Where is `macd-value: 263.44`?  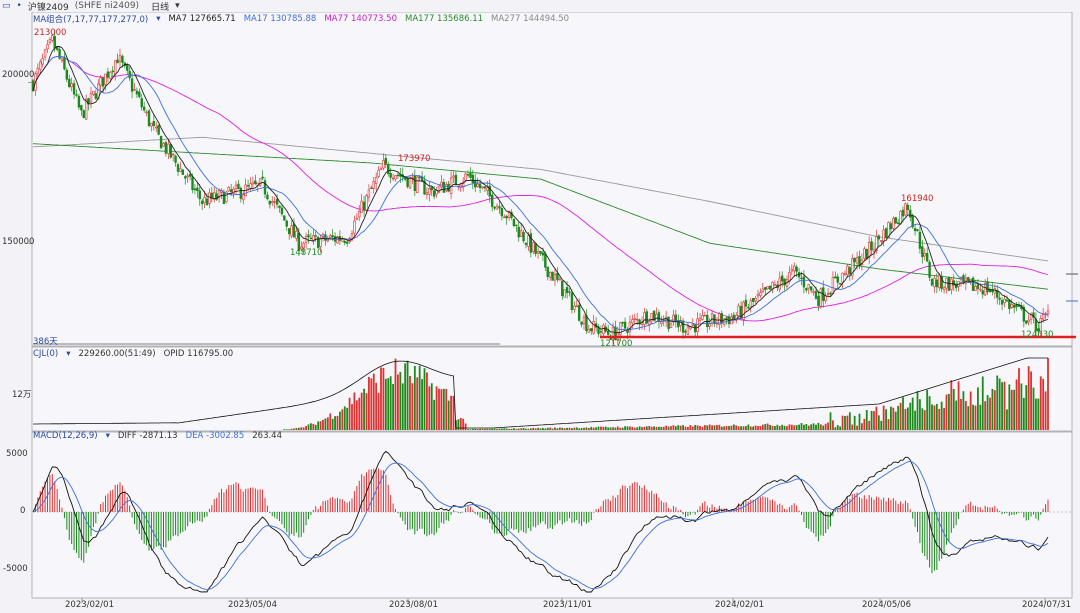
macd-value: 263.44 is located at coordinates (267, 436).